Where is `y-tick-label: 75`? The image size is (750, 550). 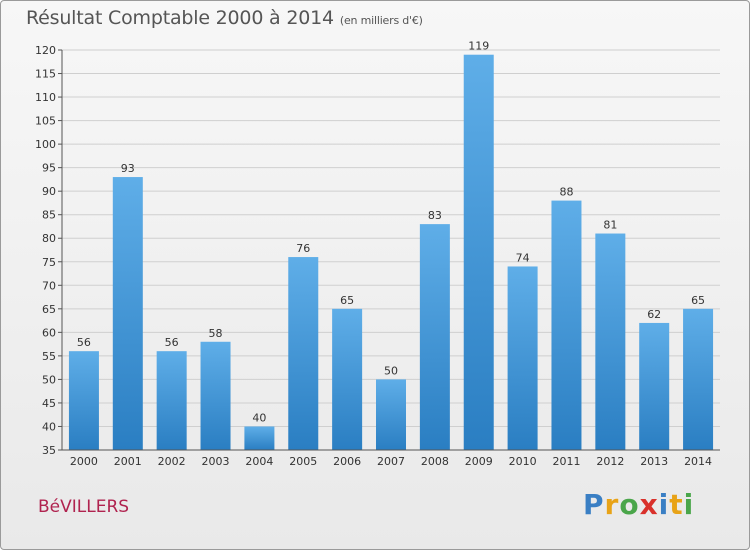 y-tick-label: 75 is located at coordinates (49, 262).